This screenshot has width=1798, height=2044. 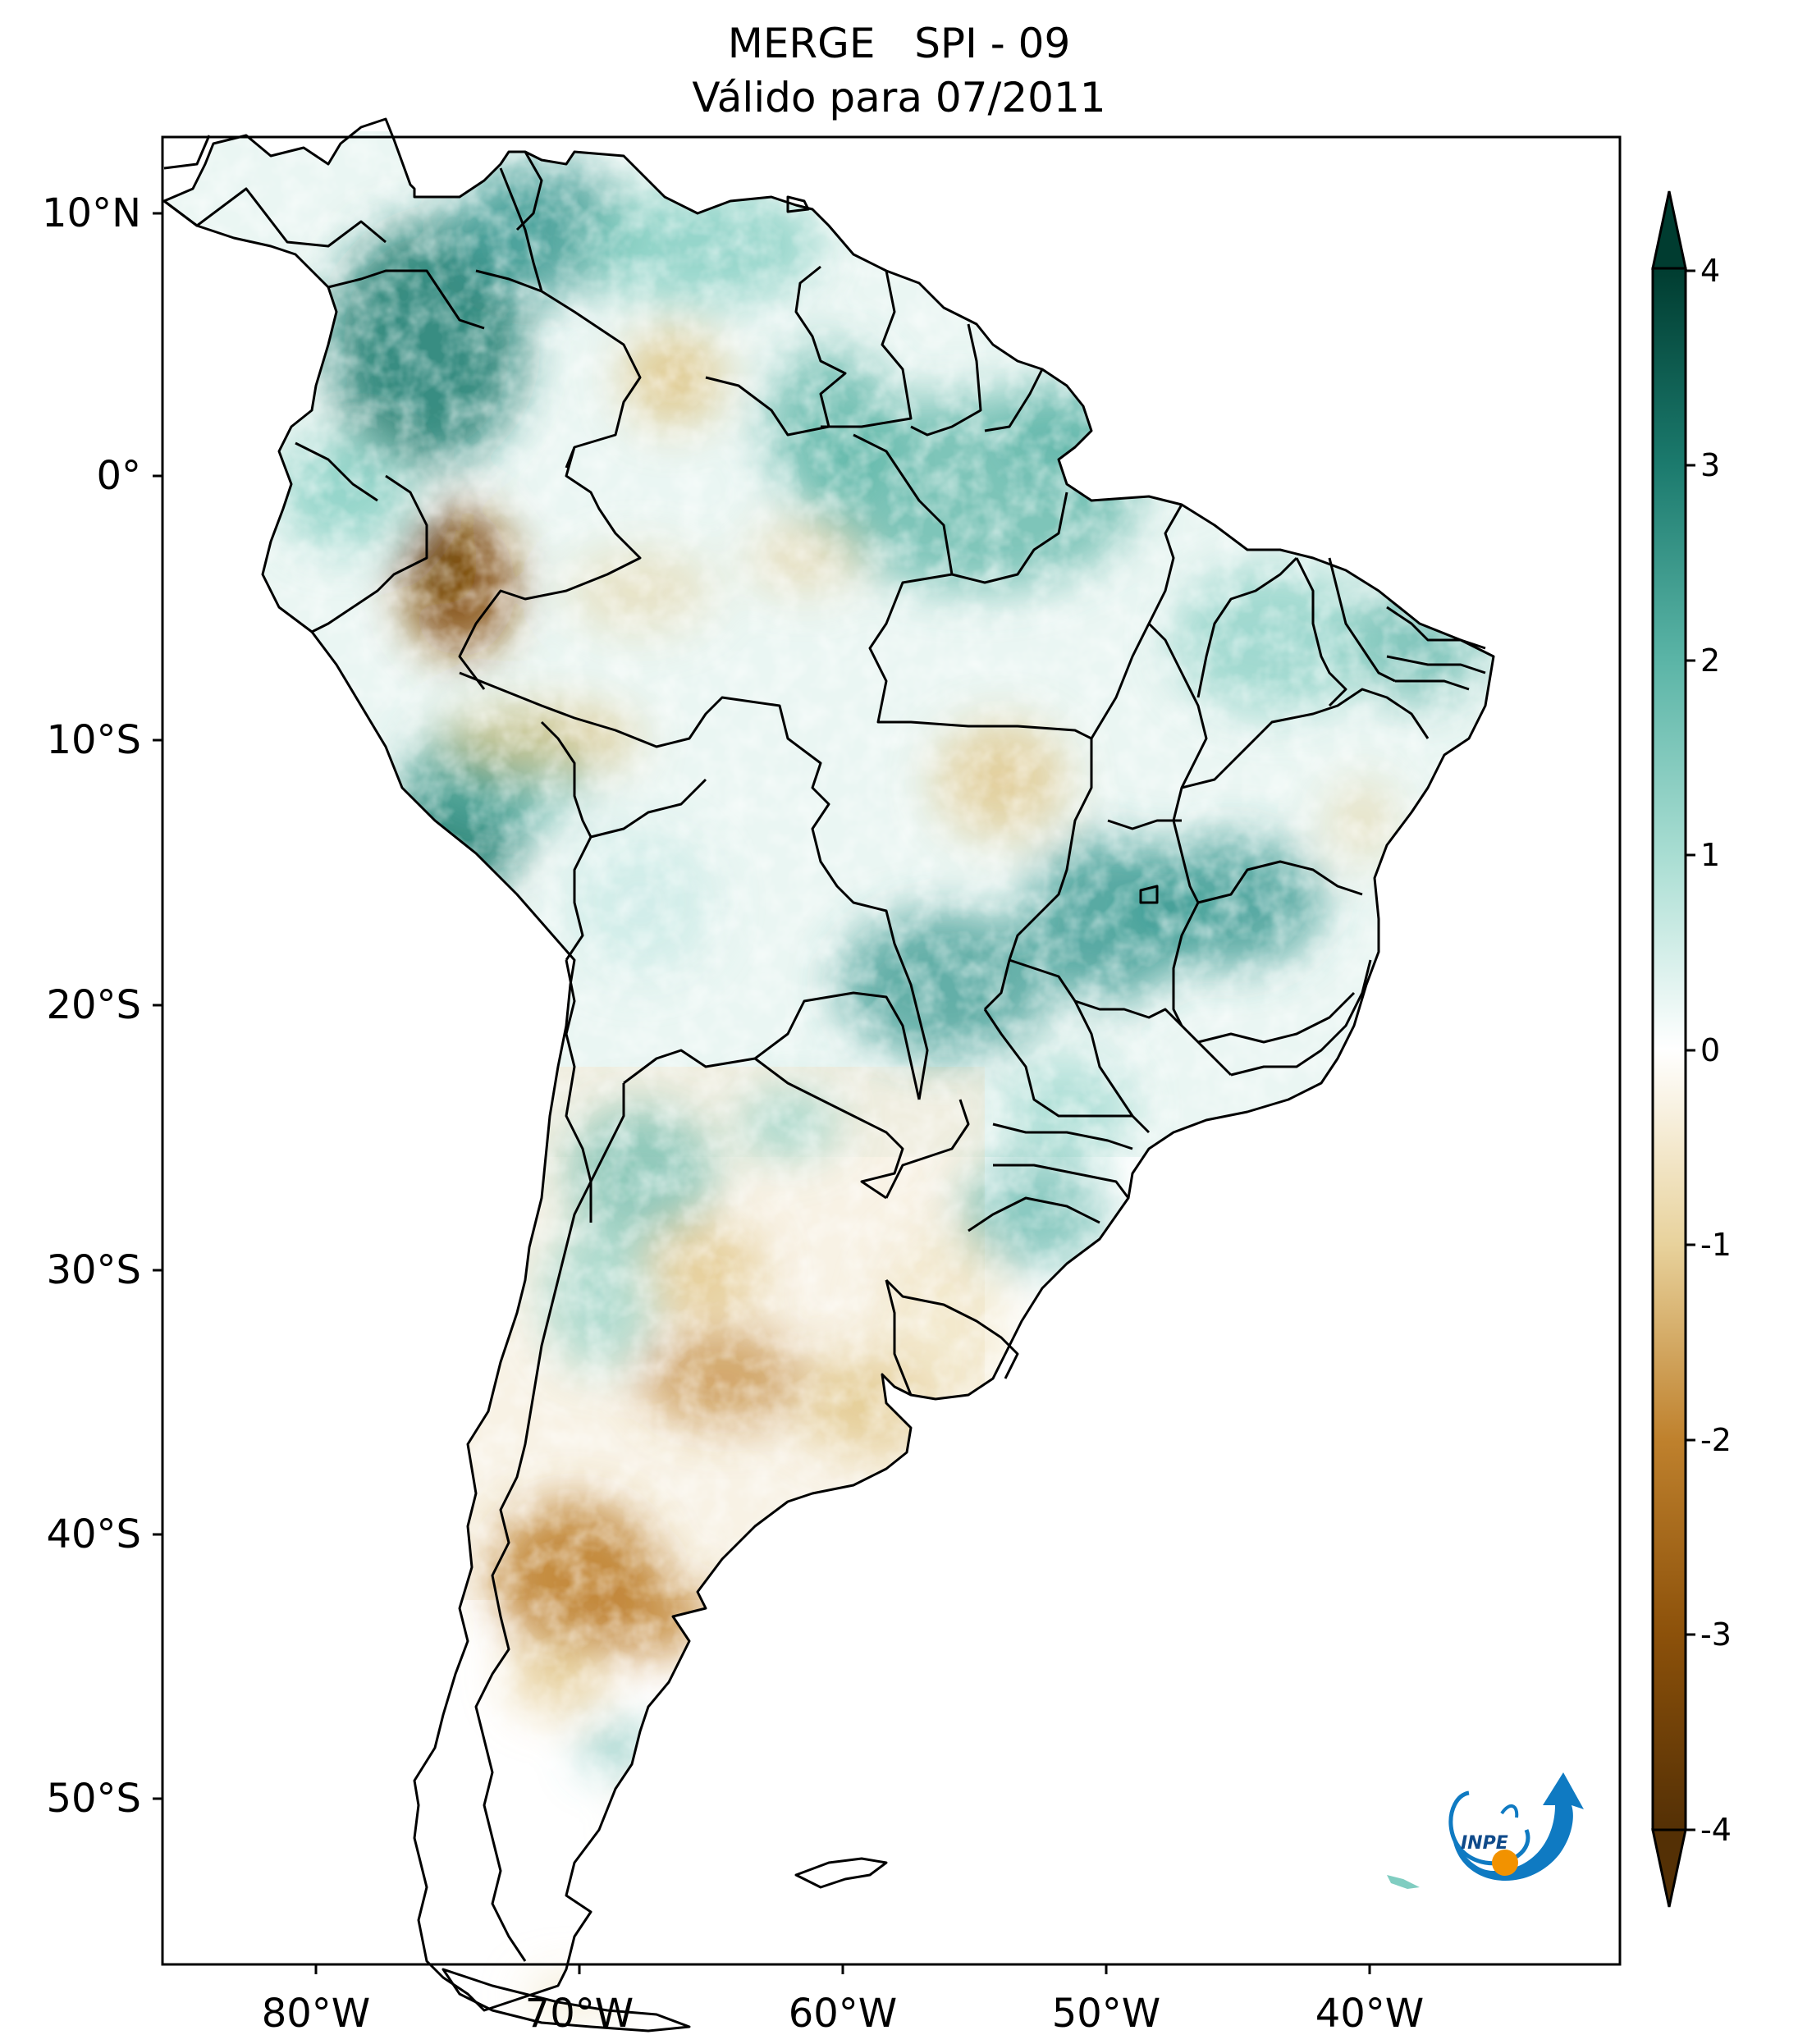 What do you see at coordinates (1403, 1882) in the screenshot?
I see `south-georgia` at bounding box center [1403, 1882].